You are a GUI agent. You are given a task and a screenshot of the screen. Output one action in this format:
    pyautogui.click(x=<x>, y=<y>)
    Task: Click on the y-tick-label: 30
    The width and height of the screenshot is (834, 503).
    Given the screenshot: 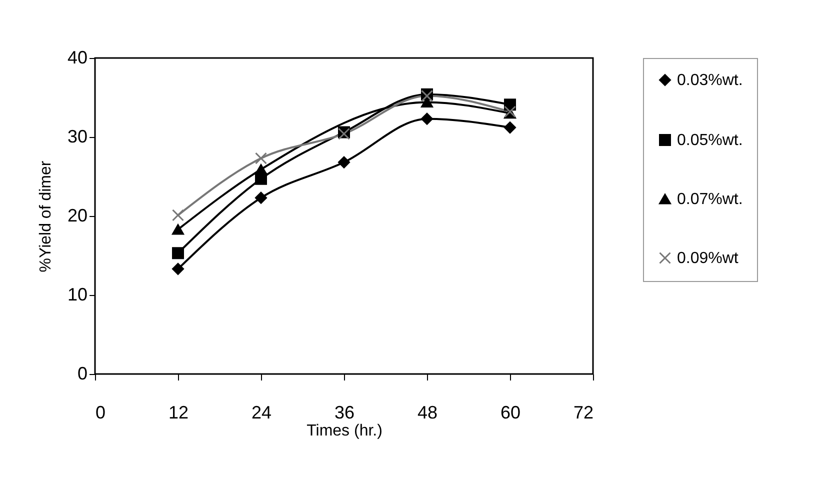 What is the action you would take?
    pyautogui.click(x=77, y=136)
    